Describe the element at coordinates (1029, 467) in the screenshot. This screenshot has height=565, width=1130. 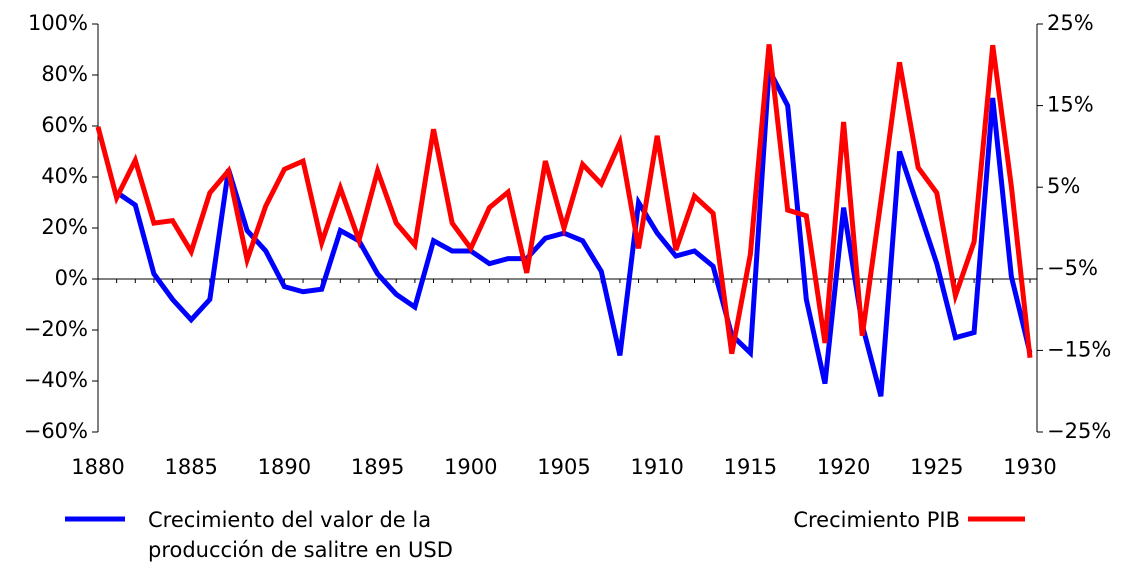
I see `x-tick-label: 1930` at that location.